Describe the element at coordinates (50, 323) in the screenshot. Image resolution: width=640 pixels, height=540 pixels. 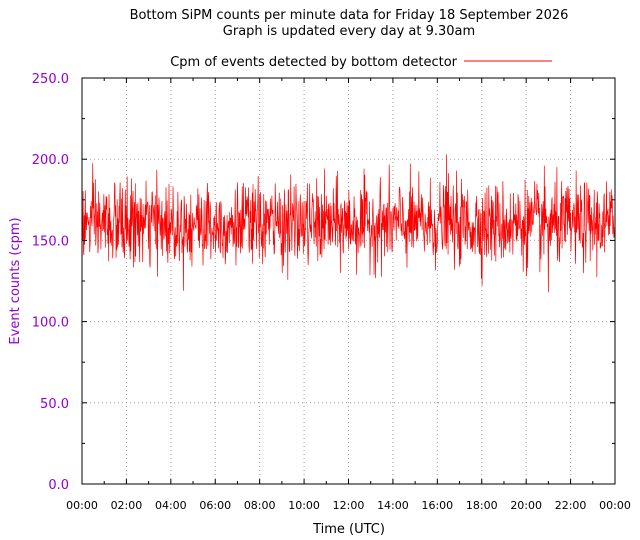
I see `y-tick-label: 100.0` at that location.